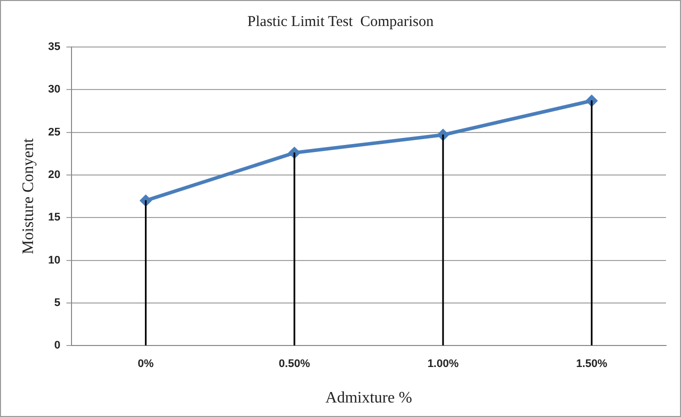  Describe the element at coordinates (146, 364) in the screenshot. I see `x-tick-label: 0%` at that location.